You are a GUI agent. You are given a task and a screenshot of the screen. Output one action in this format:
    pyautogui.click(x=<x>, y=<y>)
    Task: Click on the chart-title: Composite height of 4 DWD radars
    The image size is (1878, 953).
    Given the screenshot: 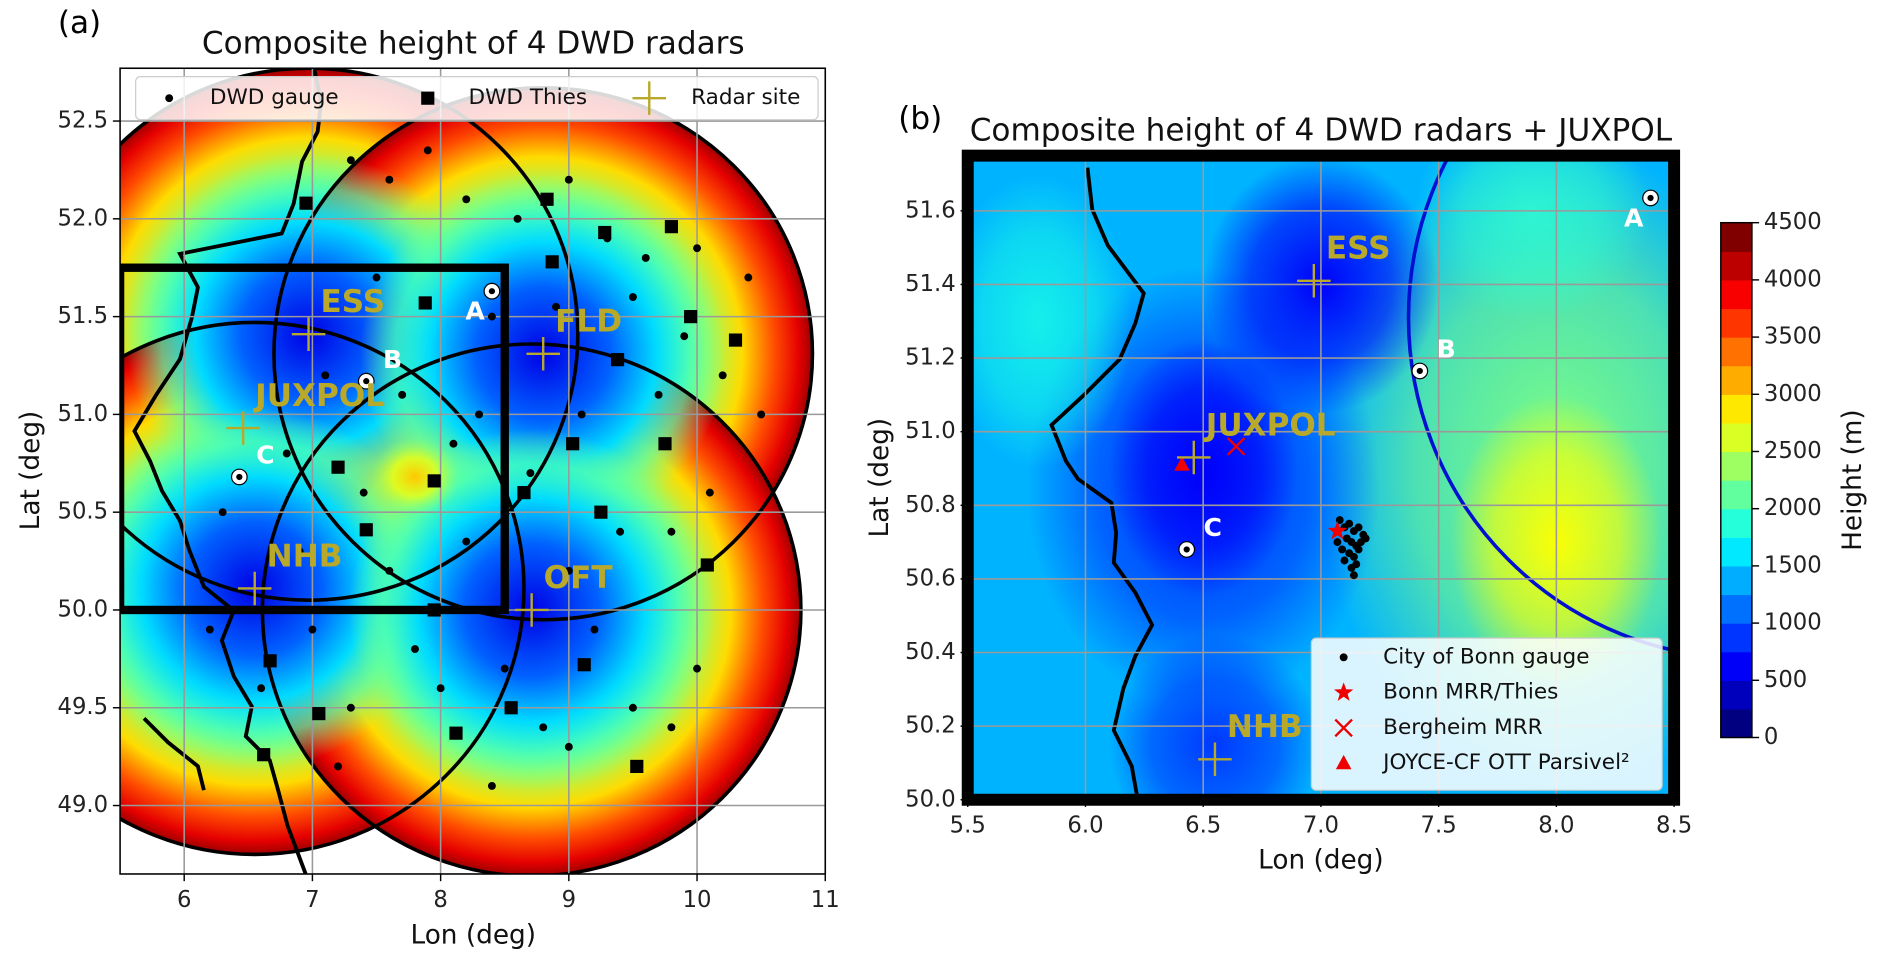 What is the action you would take?
    pyautogui.click(x=473, y=43)
    